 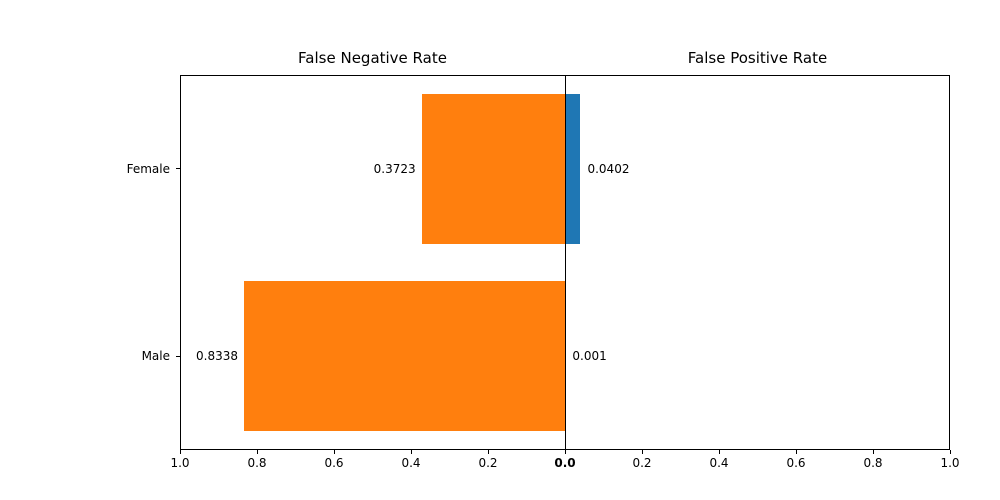 I want to click on fnr-bar-female, so click(x=493, y=168).